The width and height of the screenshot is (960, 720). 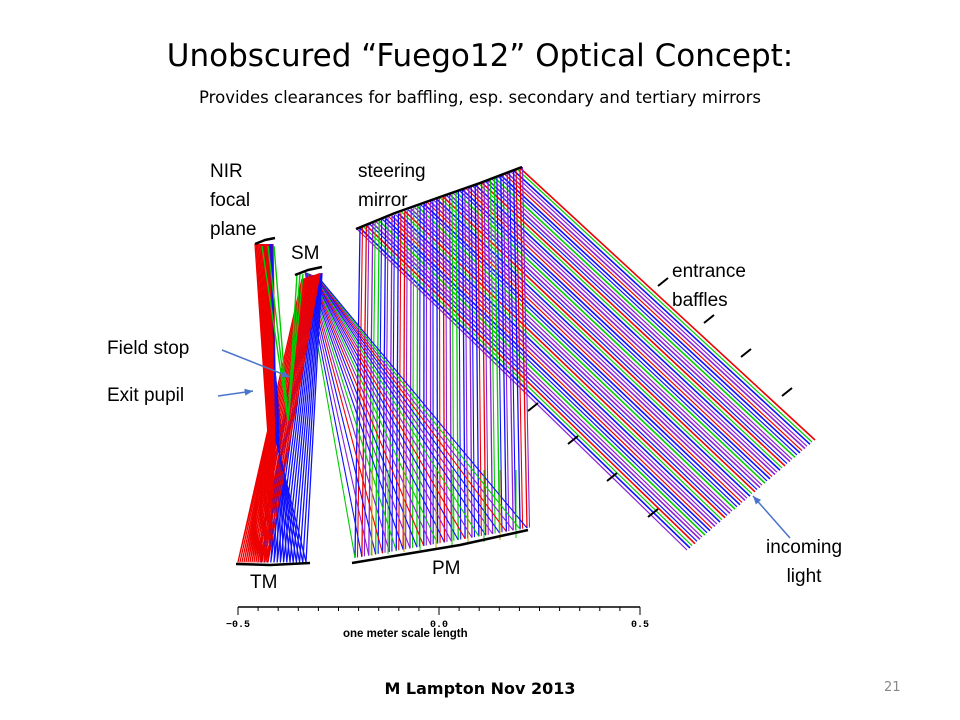 I want to click on label-field-stop: Field stop, so click(x=148, y=348).